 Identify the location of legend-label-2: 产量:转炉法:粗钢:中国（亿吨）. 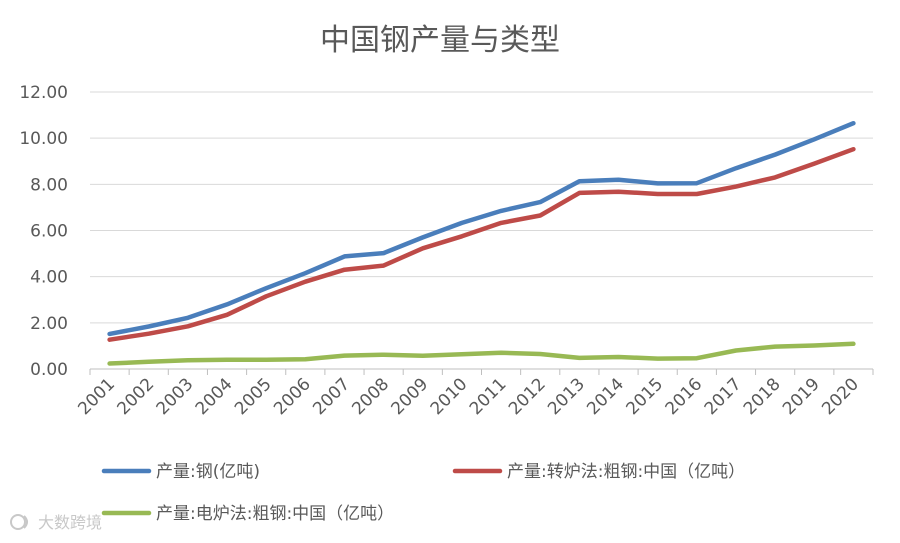
(626, 472).